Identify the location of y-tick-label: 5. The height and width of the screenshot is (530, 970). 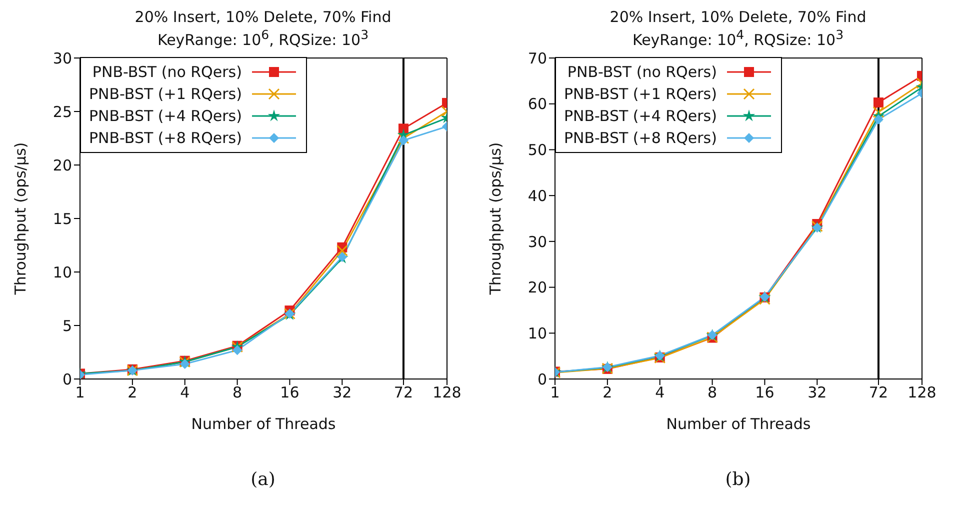
(67, 325).